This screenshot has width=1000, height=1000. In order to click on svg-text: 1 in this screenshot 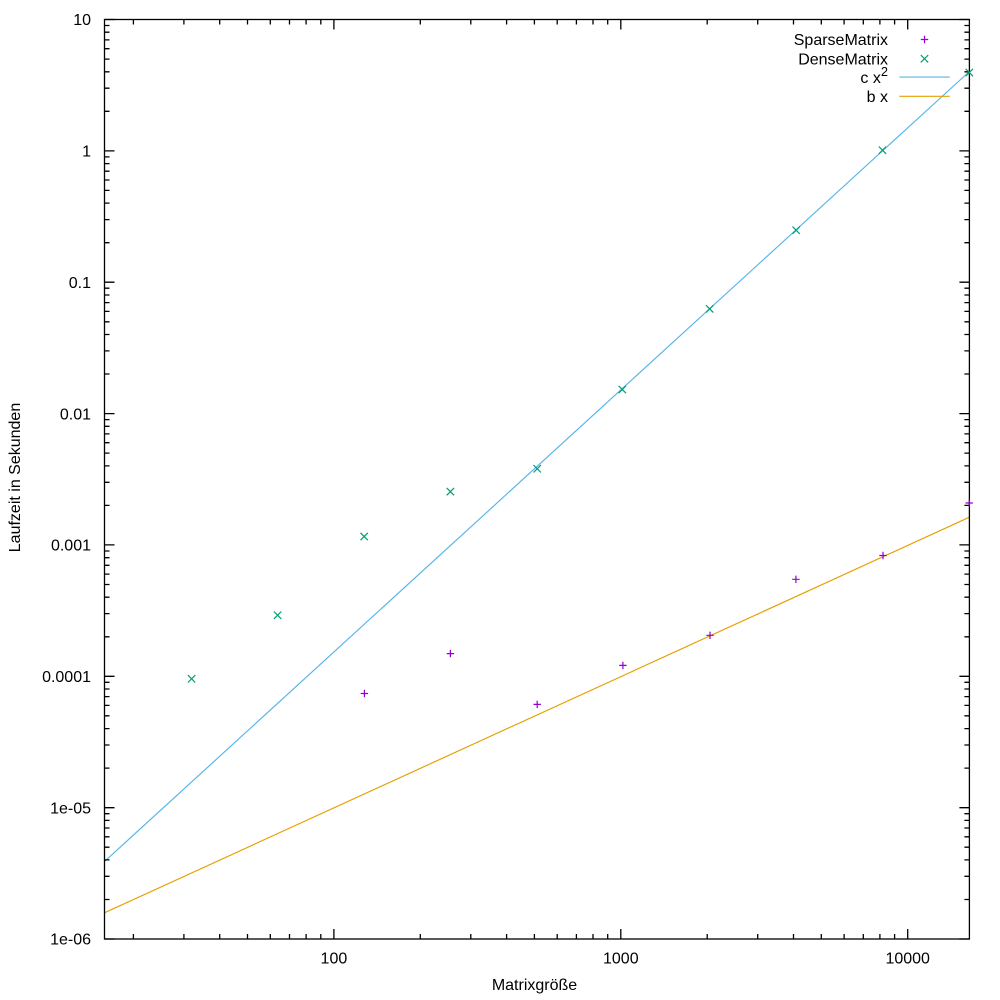, I will do `click(86, 152)`.